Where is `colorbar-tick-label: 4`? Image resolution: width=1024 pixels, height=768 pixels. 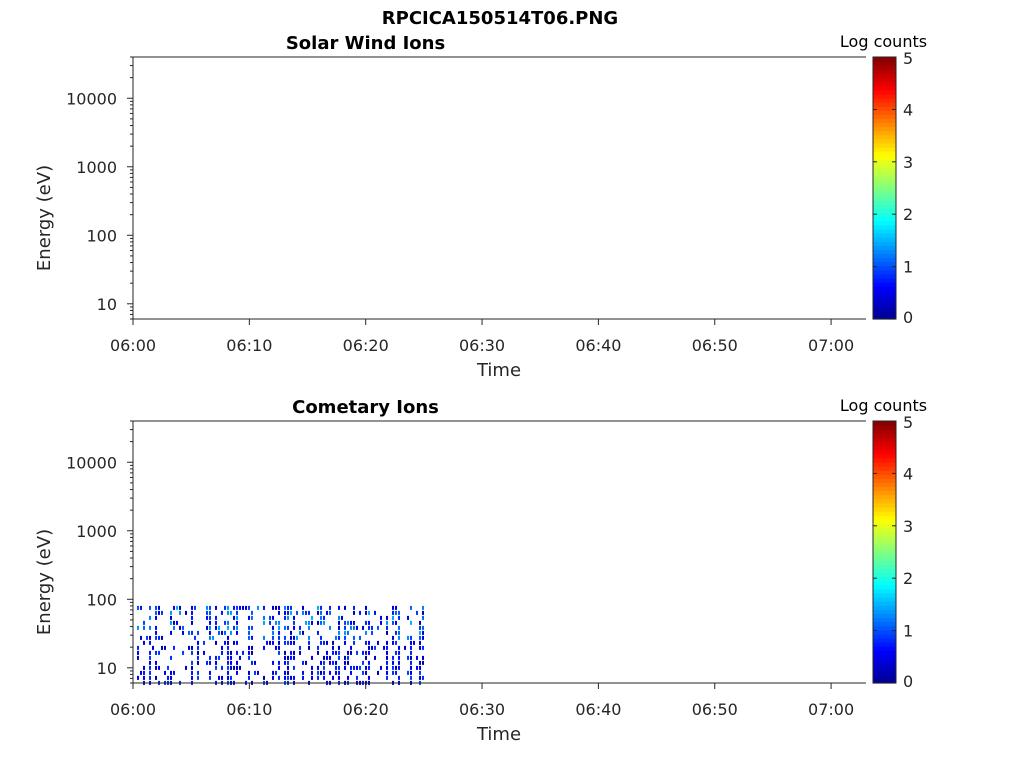
colorbar-tick-label: 4 is located at coordinates (908, 109).